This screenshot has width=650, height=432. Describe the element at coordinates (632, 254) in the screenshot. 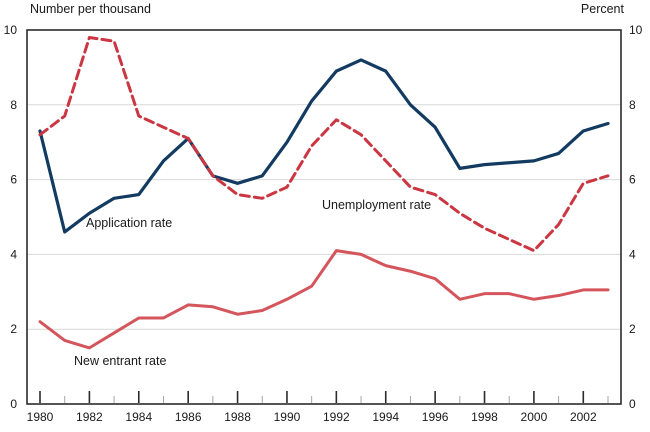

I see `y-axis-label-right: 4` at that location.